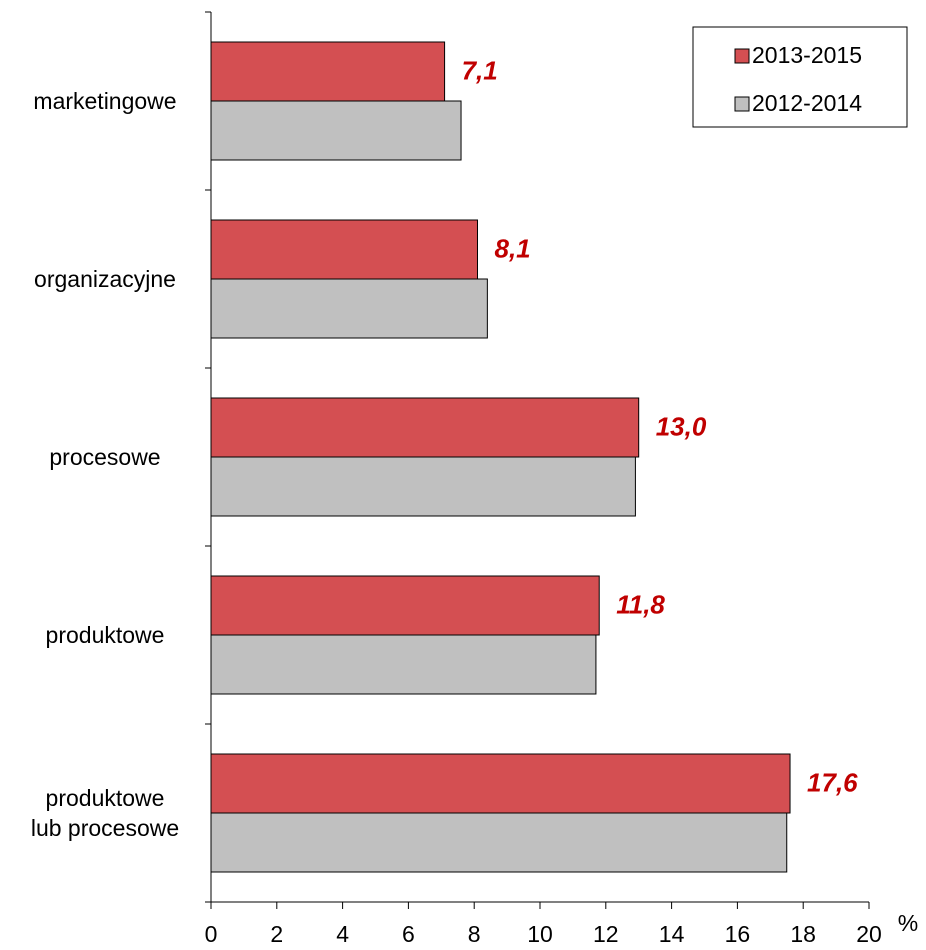 This screenshot has height=950, width=926. I want to click on legend-label: 2013-2015, so click(807, 55).